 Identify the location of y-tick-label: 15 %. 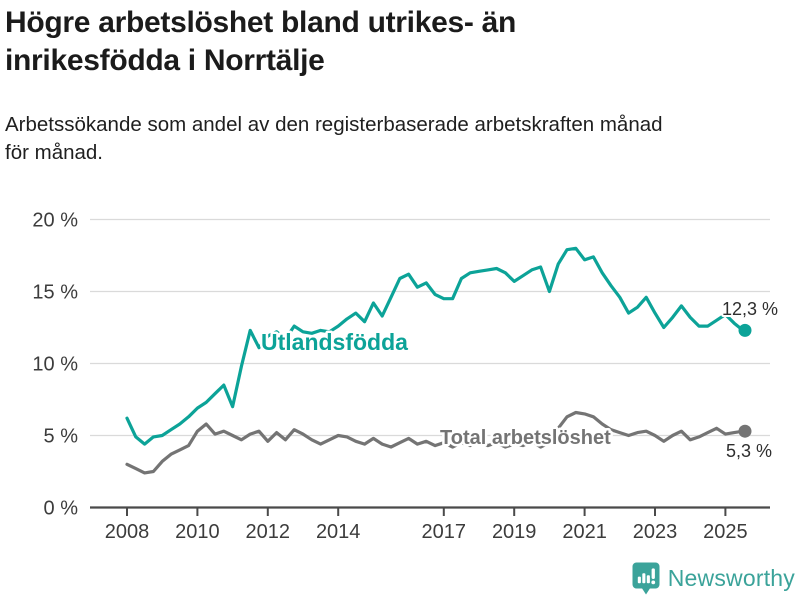
(55, 293).